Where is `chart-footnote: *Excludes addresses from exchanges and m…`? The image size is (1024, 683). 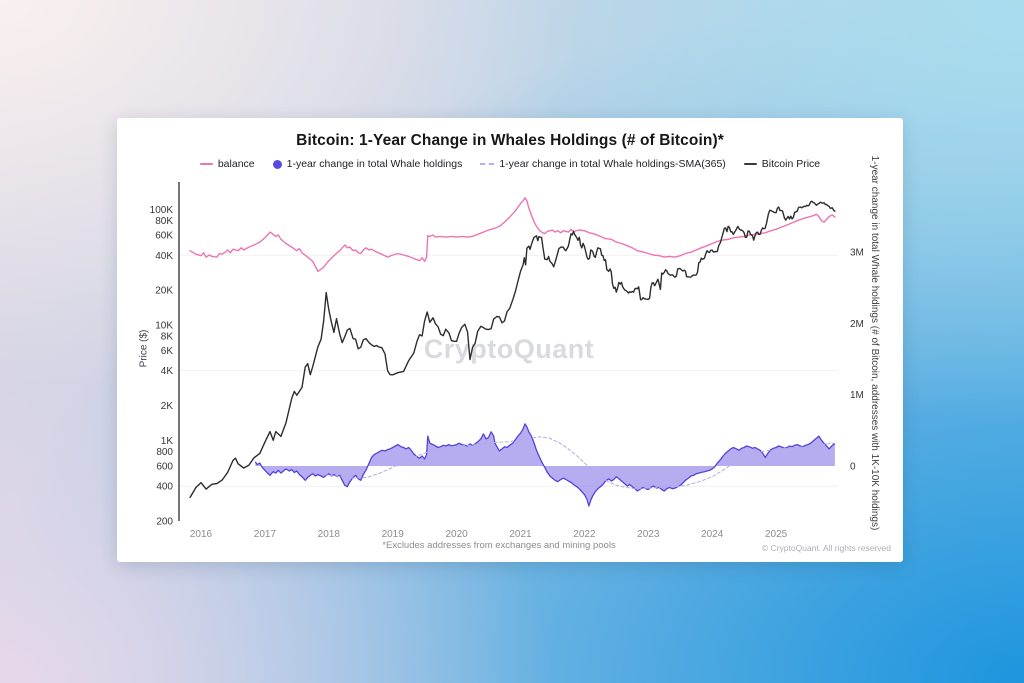
chart-footnote: *Excludes addresses from exchanges and m… is located at coordinates (499, 545).